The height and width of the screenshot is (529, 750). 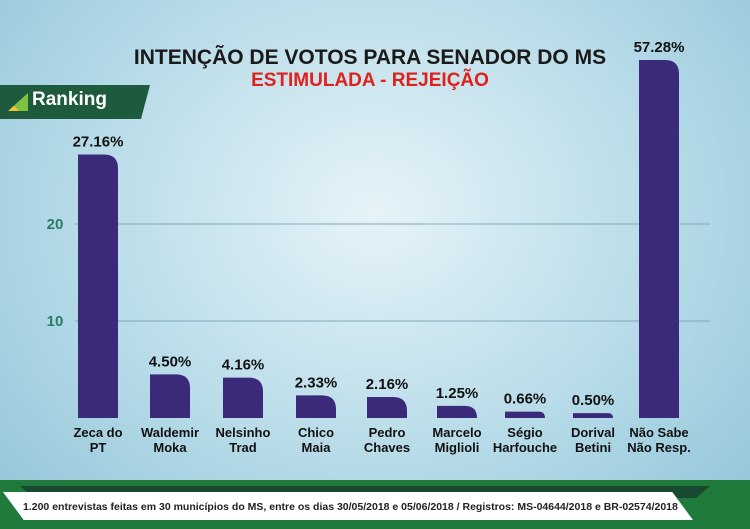 What do you see at coordinates (387, 432) in the screenshot?
I see `category-label: Pedro` at bounding box center [387, 432].